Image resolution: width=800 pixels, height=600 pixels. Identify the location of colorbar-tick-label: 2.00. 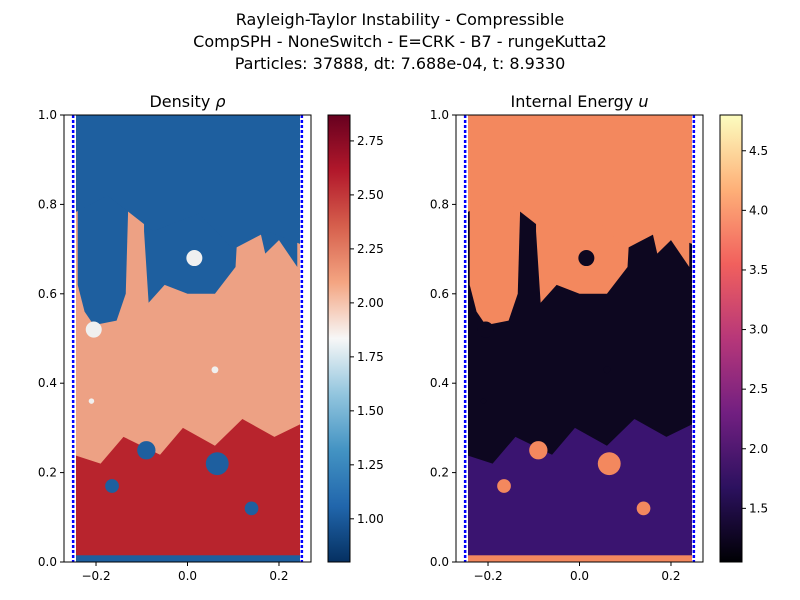
(370, 303).